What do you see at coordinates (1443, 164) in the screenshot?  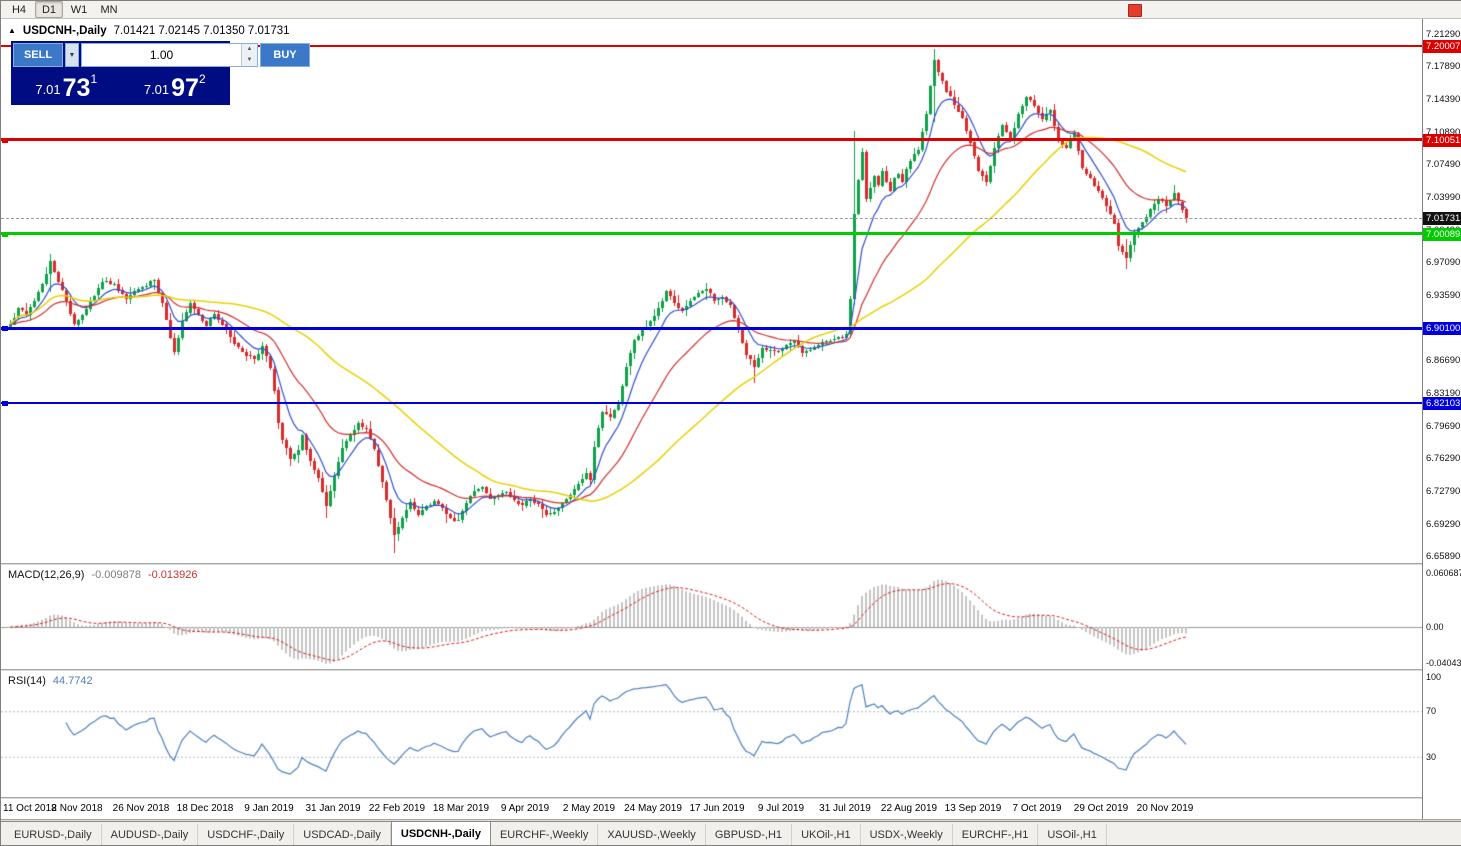 I see `price-tick: 7.07490` at bounding box center [1443, 164].